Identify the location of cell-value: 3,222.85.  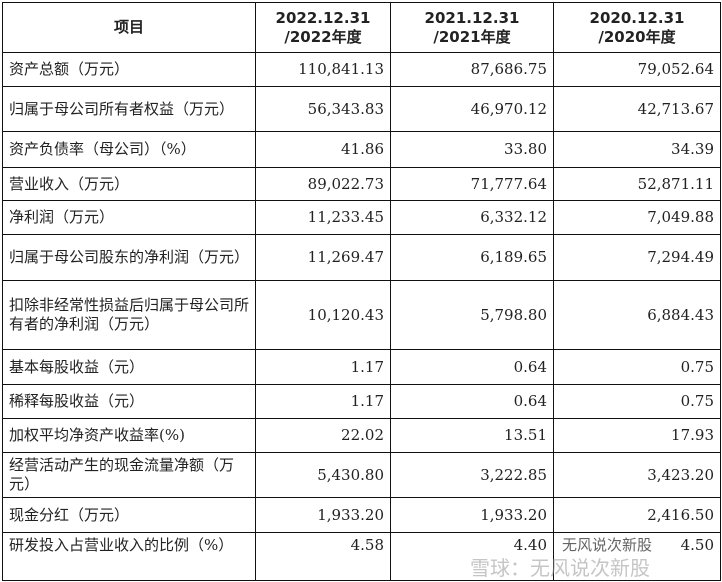
(472, 475).